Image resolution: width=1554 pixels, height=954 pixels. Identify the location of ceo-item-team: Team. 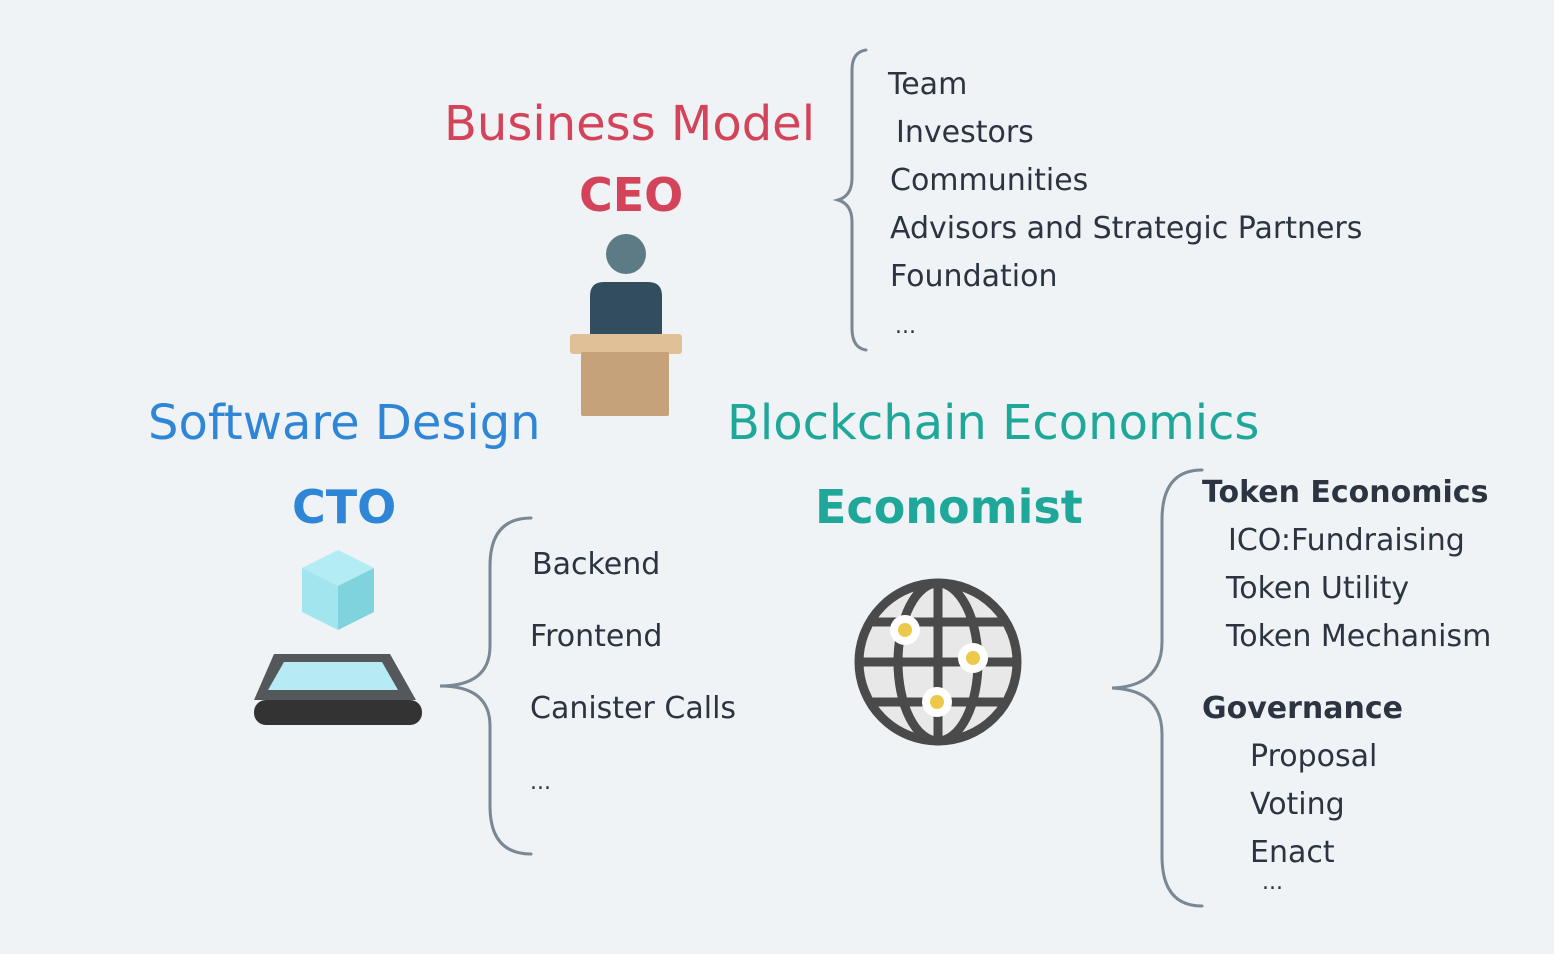
(928, 84).